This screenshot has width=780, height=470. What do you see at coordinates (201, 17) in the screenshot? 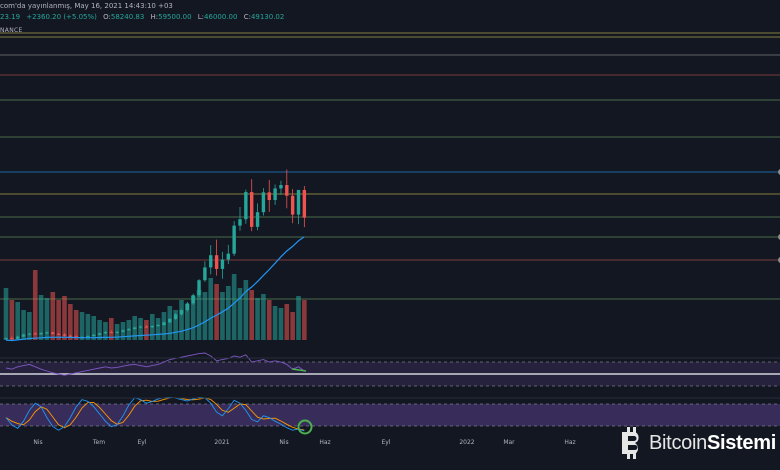
I see `low-label: L:` at bounding box center [201, 17].